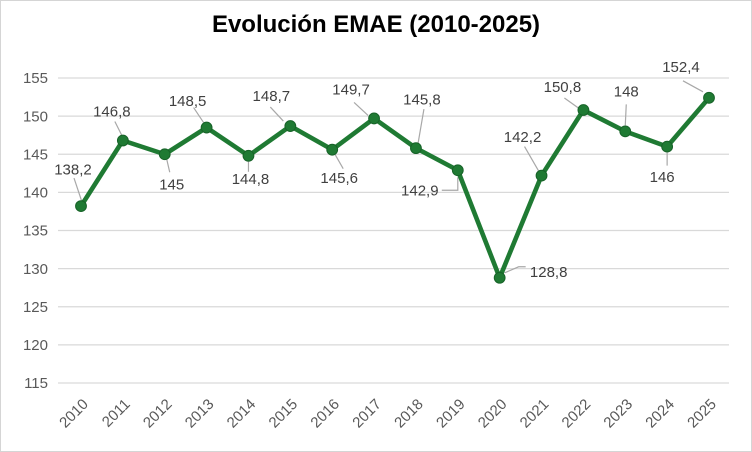 The image size is (752, 452). I want to click on x-axis-tick-label: 2023, so click(618, 414).